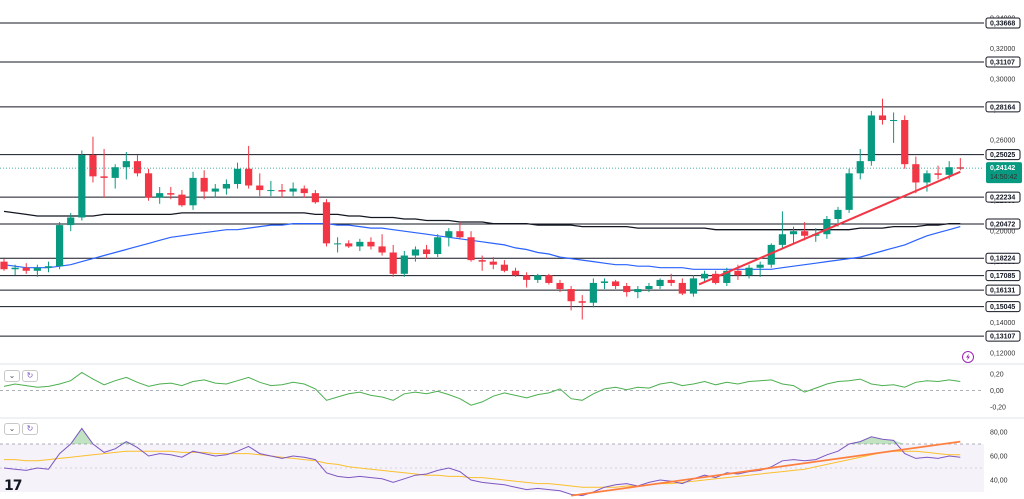 The height and width of the screenshot is (499, 1024). I want to click on price-trendline, so click(829, 228).